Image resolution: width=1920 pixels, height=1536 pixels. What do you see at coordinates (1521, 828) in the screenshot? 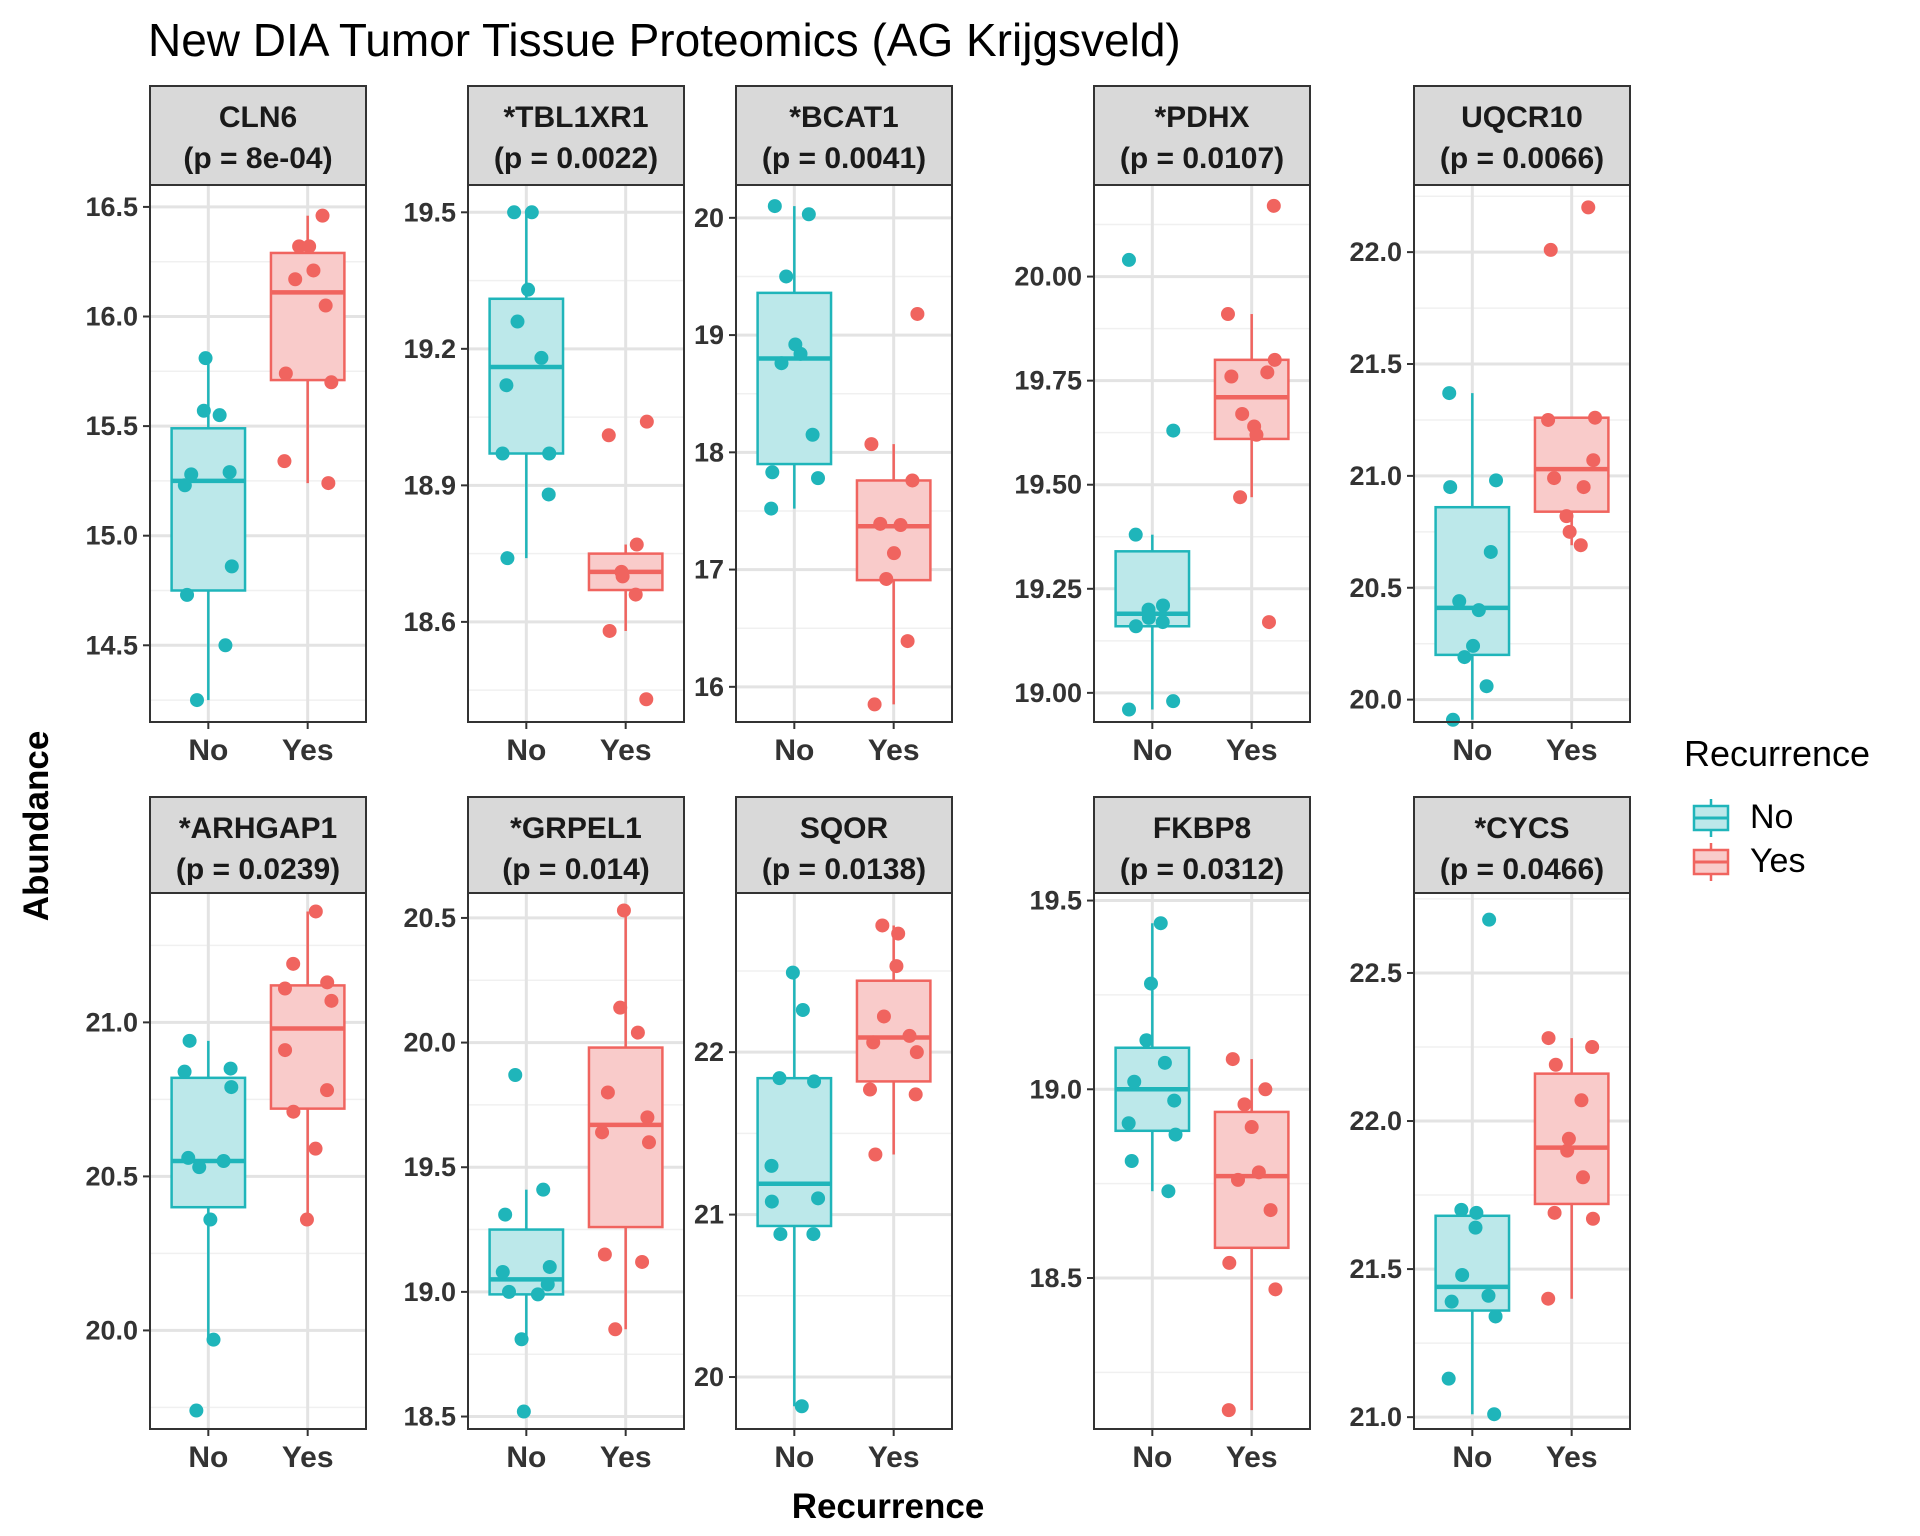
I see `strip-gene-name: *CYCS` at bounding box center [1521, 828].